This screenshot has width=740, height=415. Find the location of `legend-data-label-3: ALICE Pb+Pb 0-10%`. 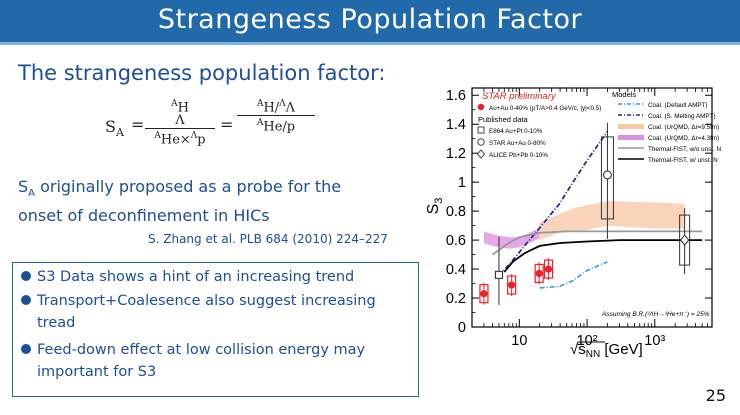

legend-data-label-3: ALICE Pb+Pb 0-10% is located at coordinates (518, 155).